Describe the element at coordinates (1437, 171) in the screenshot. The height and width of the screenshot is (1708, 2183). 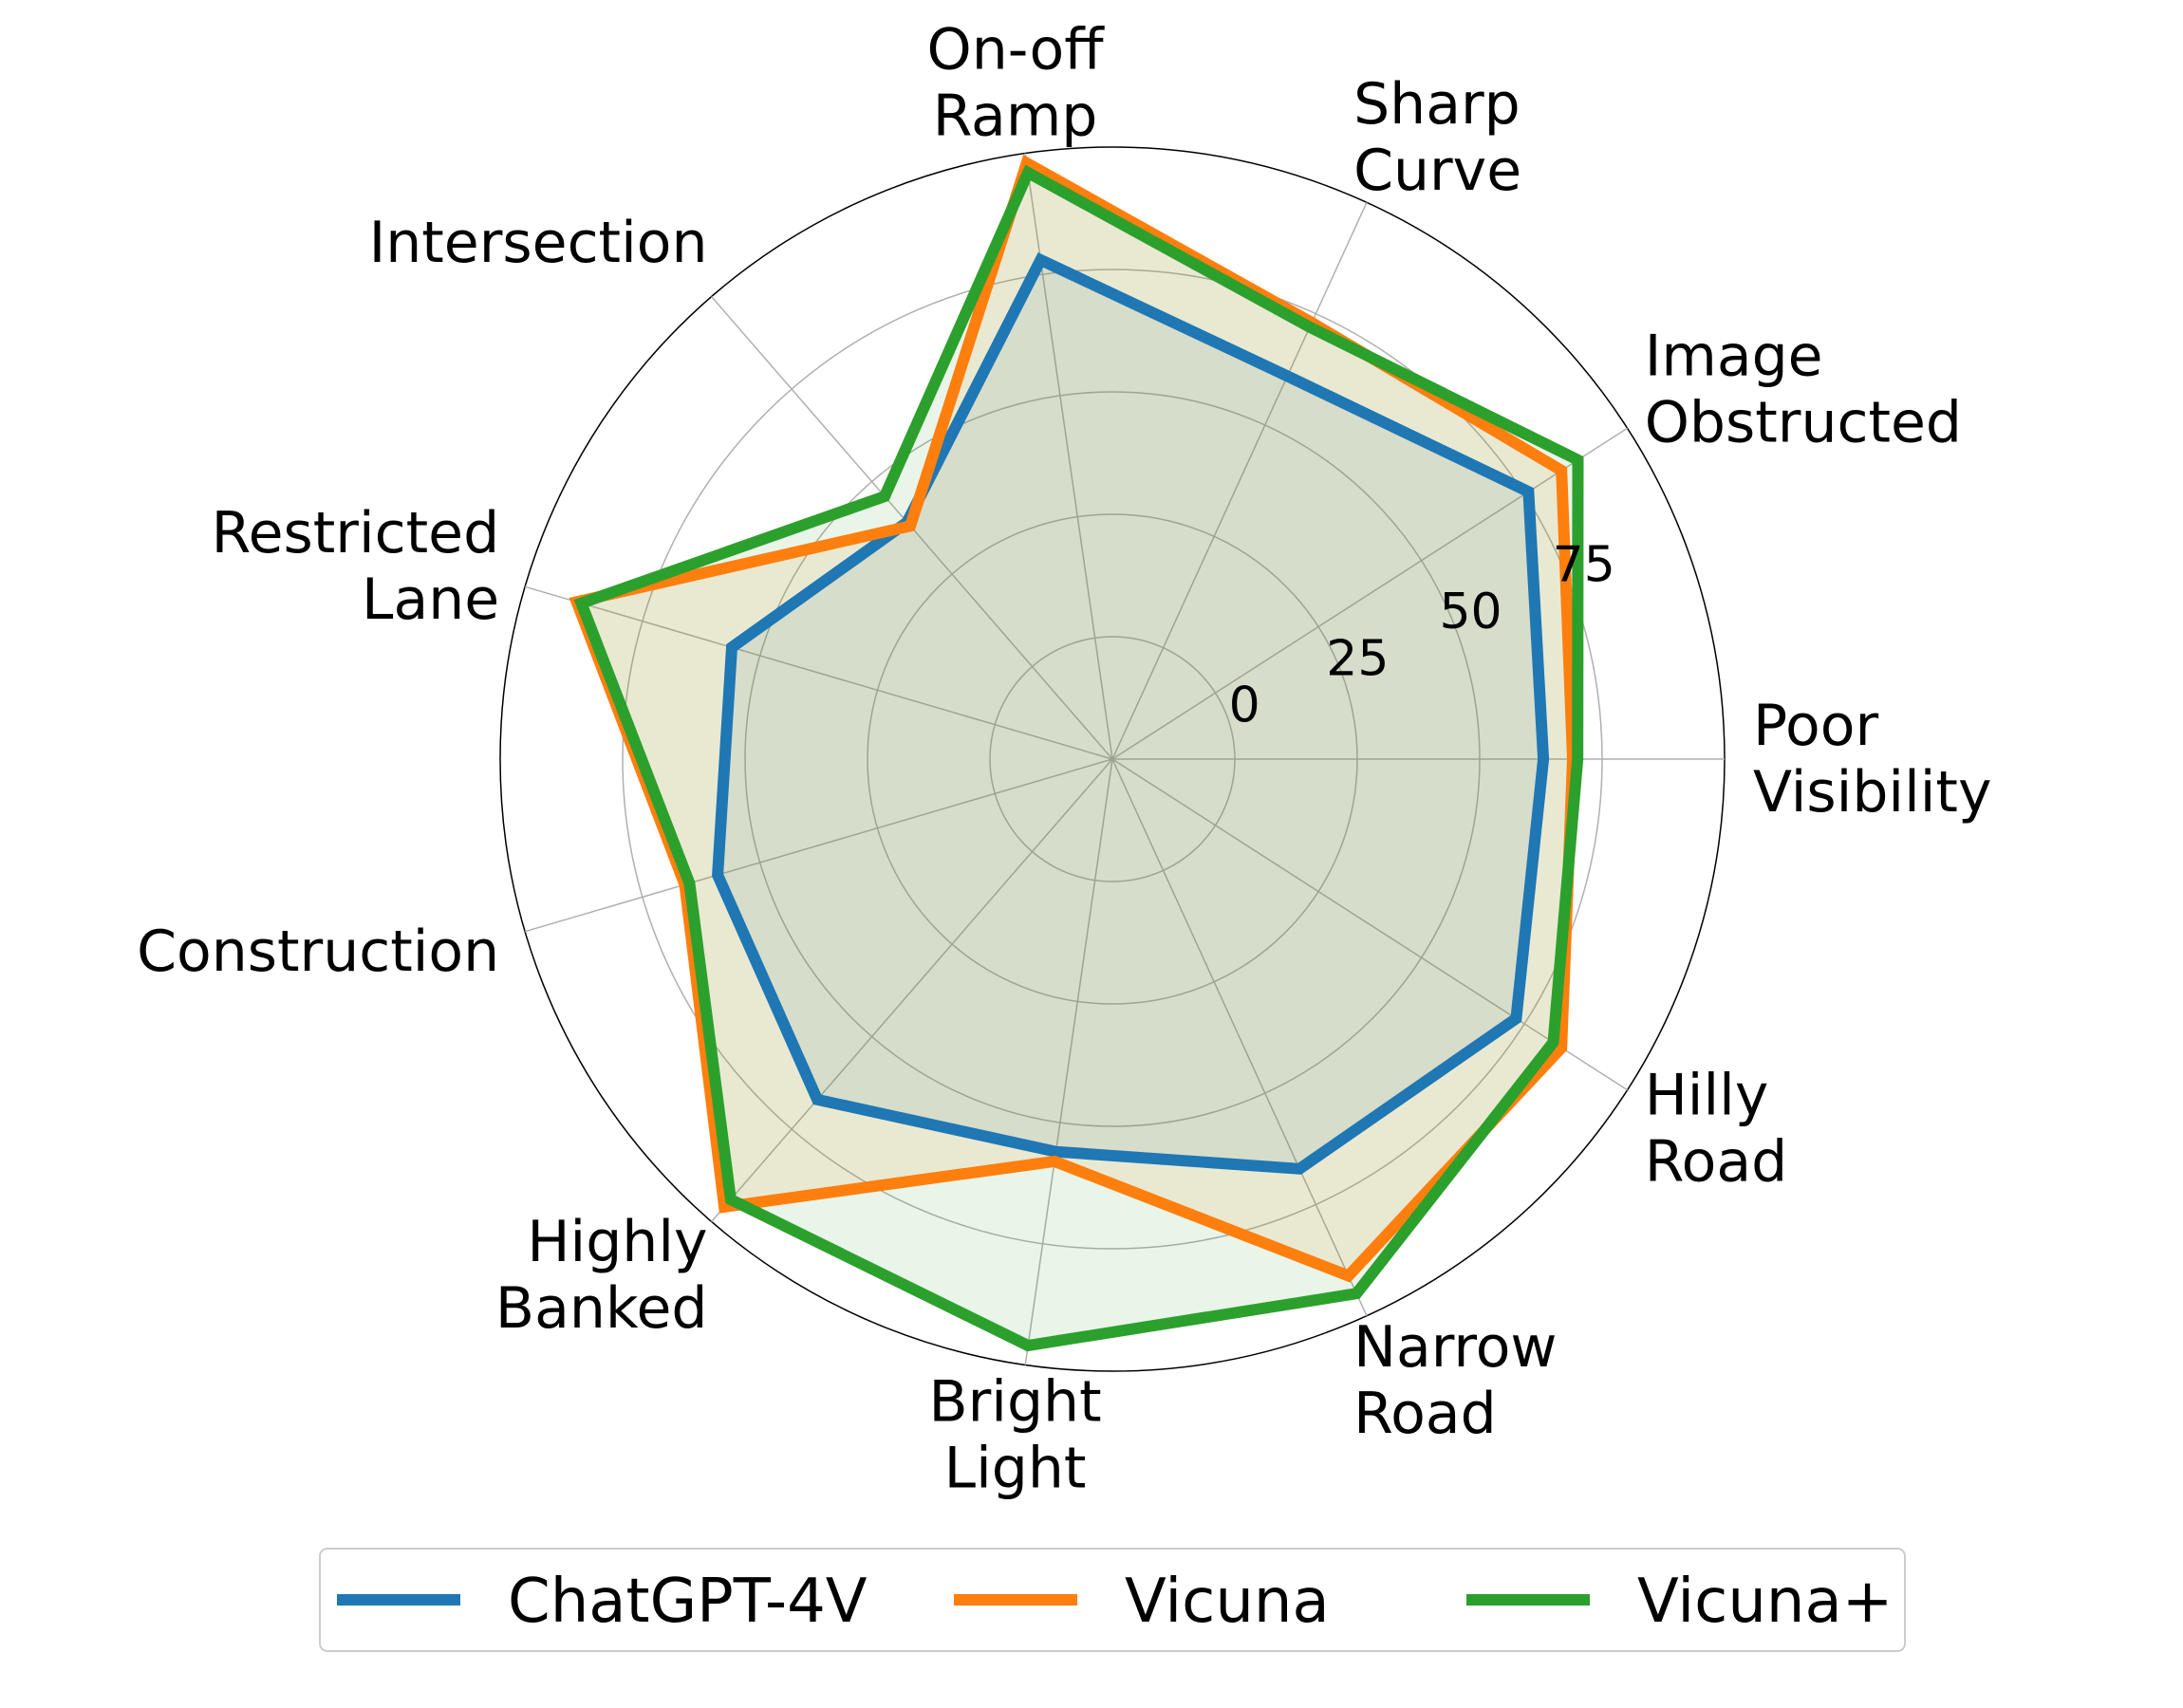
I see `category-label-line: Curve` at that location.